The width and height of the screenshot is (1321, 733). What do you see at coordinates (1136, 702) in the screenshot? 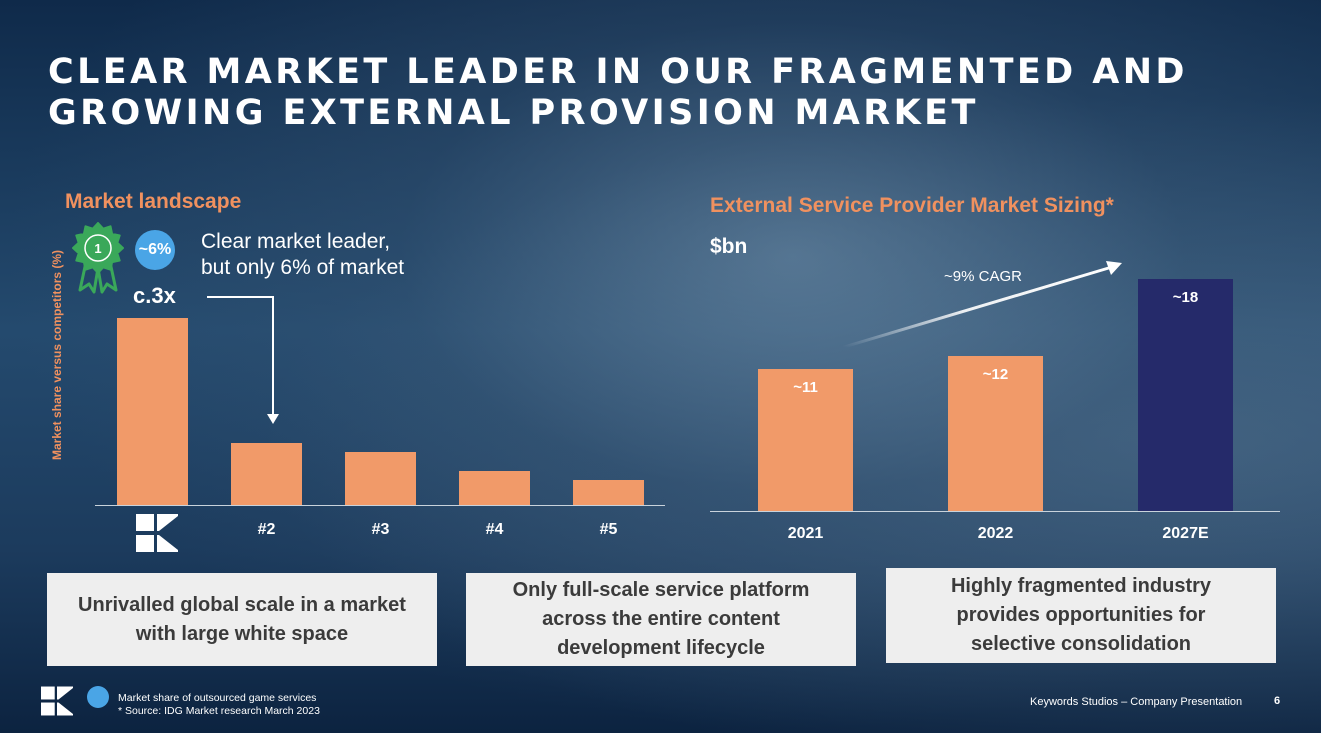
I see `company-label: Keywords Studios – Company Presentation` at bounding box center [1136, 702].